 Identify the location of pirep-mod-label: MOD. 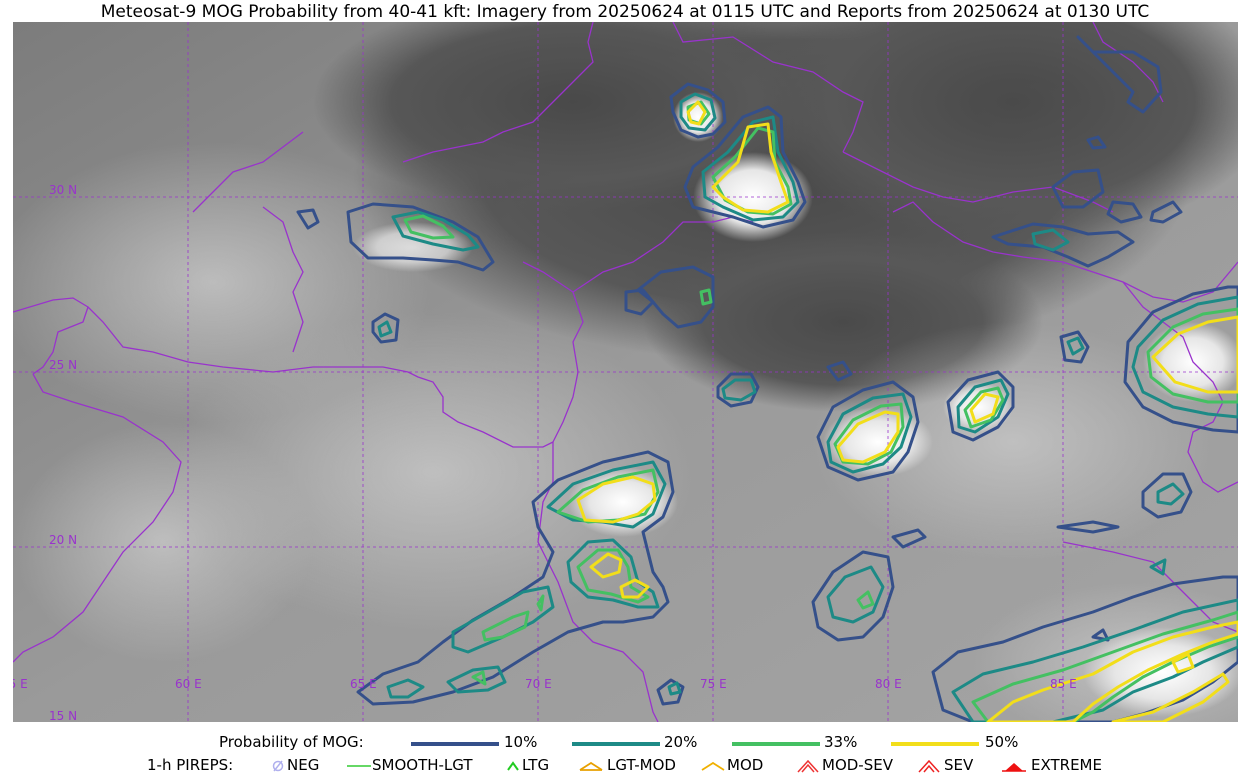
(745, 765).